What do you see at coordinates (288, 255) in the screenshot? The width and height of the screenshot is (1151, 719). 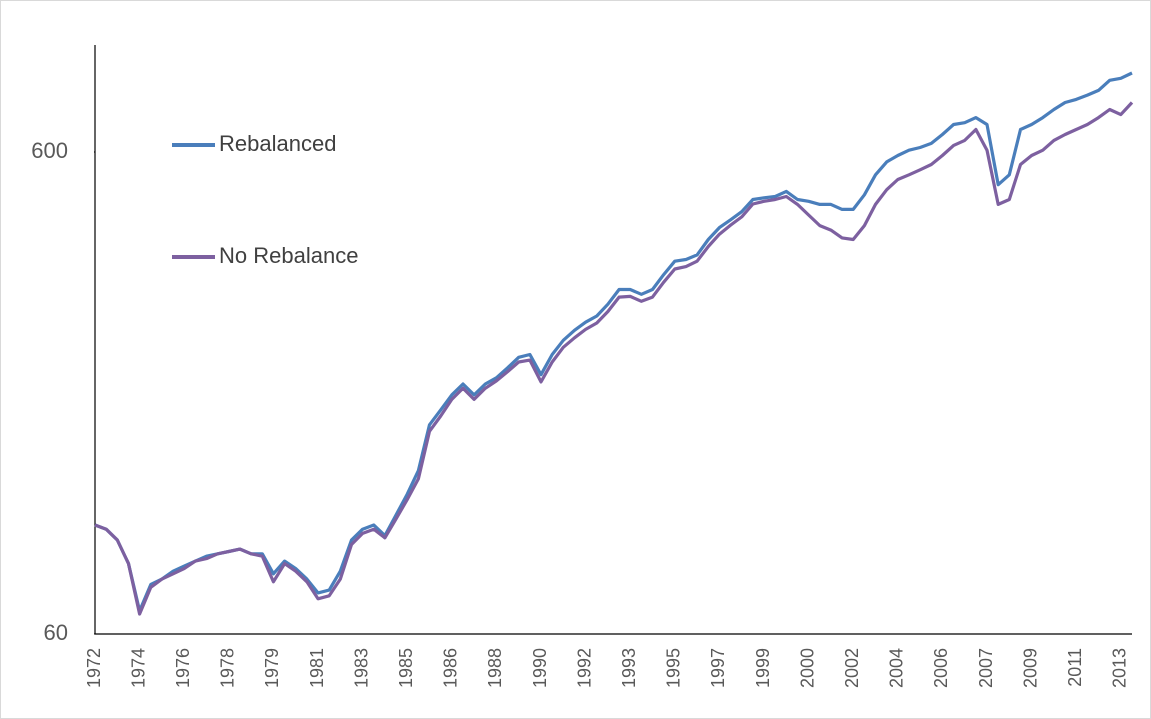 I see `legend-label: No Rebalance` at bounding box center [288, 255].